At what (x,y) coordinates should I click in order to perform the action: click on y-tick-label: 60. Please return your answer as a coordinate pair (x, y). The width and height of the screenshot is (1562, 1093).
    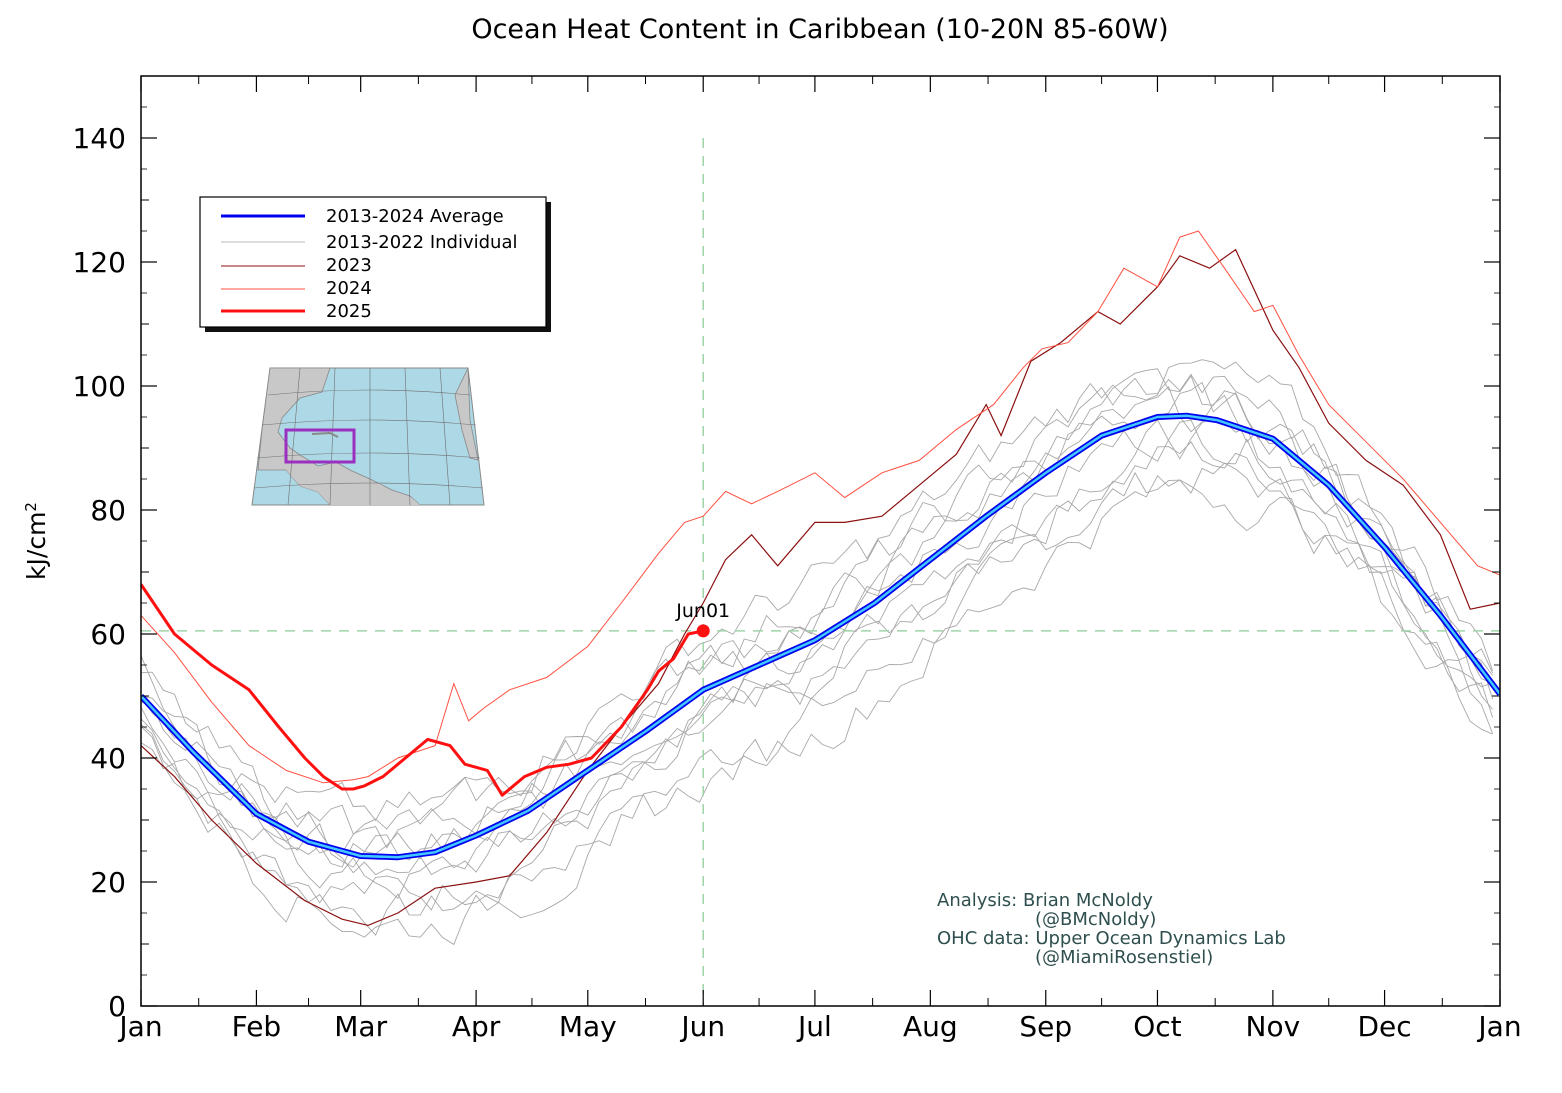
    Looking at the image, I should click on (108, 634).